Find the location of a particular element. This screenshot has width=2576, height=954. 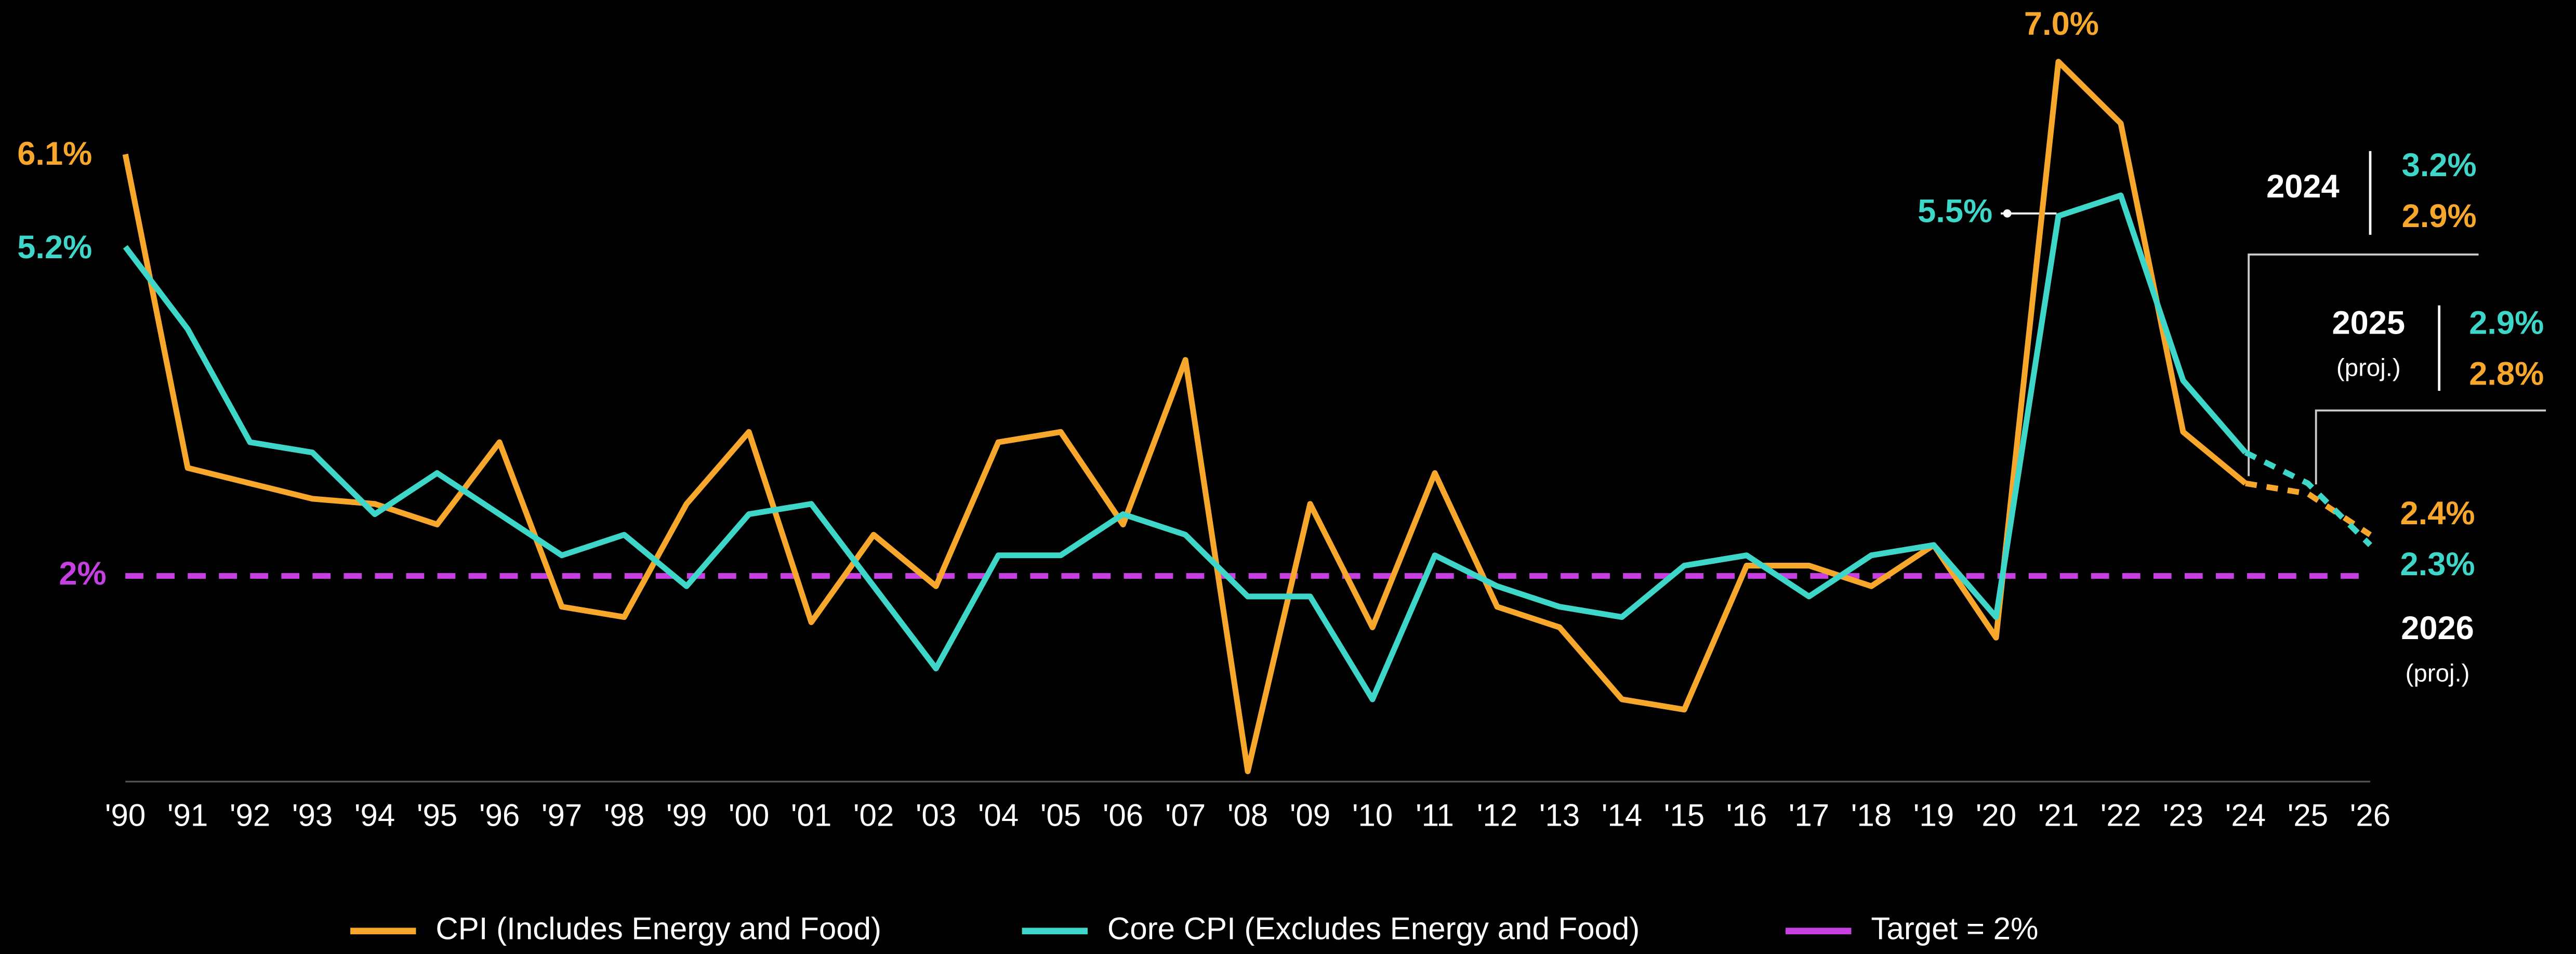

x-tick-label: '92 is located at coordinates (250, 815).